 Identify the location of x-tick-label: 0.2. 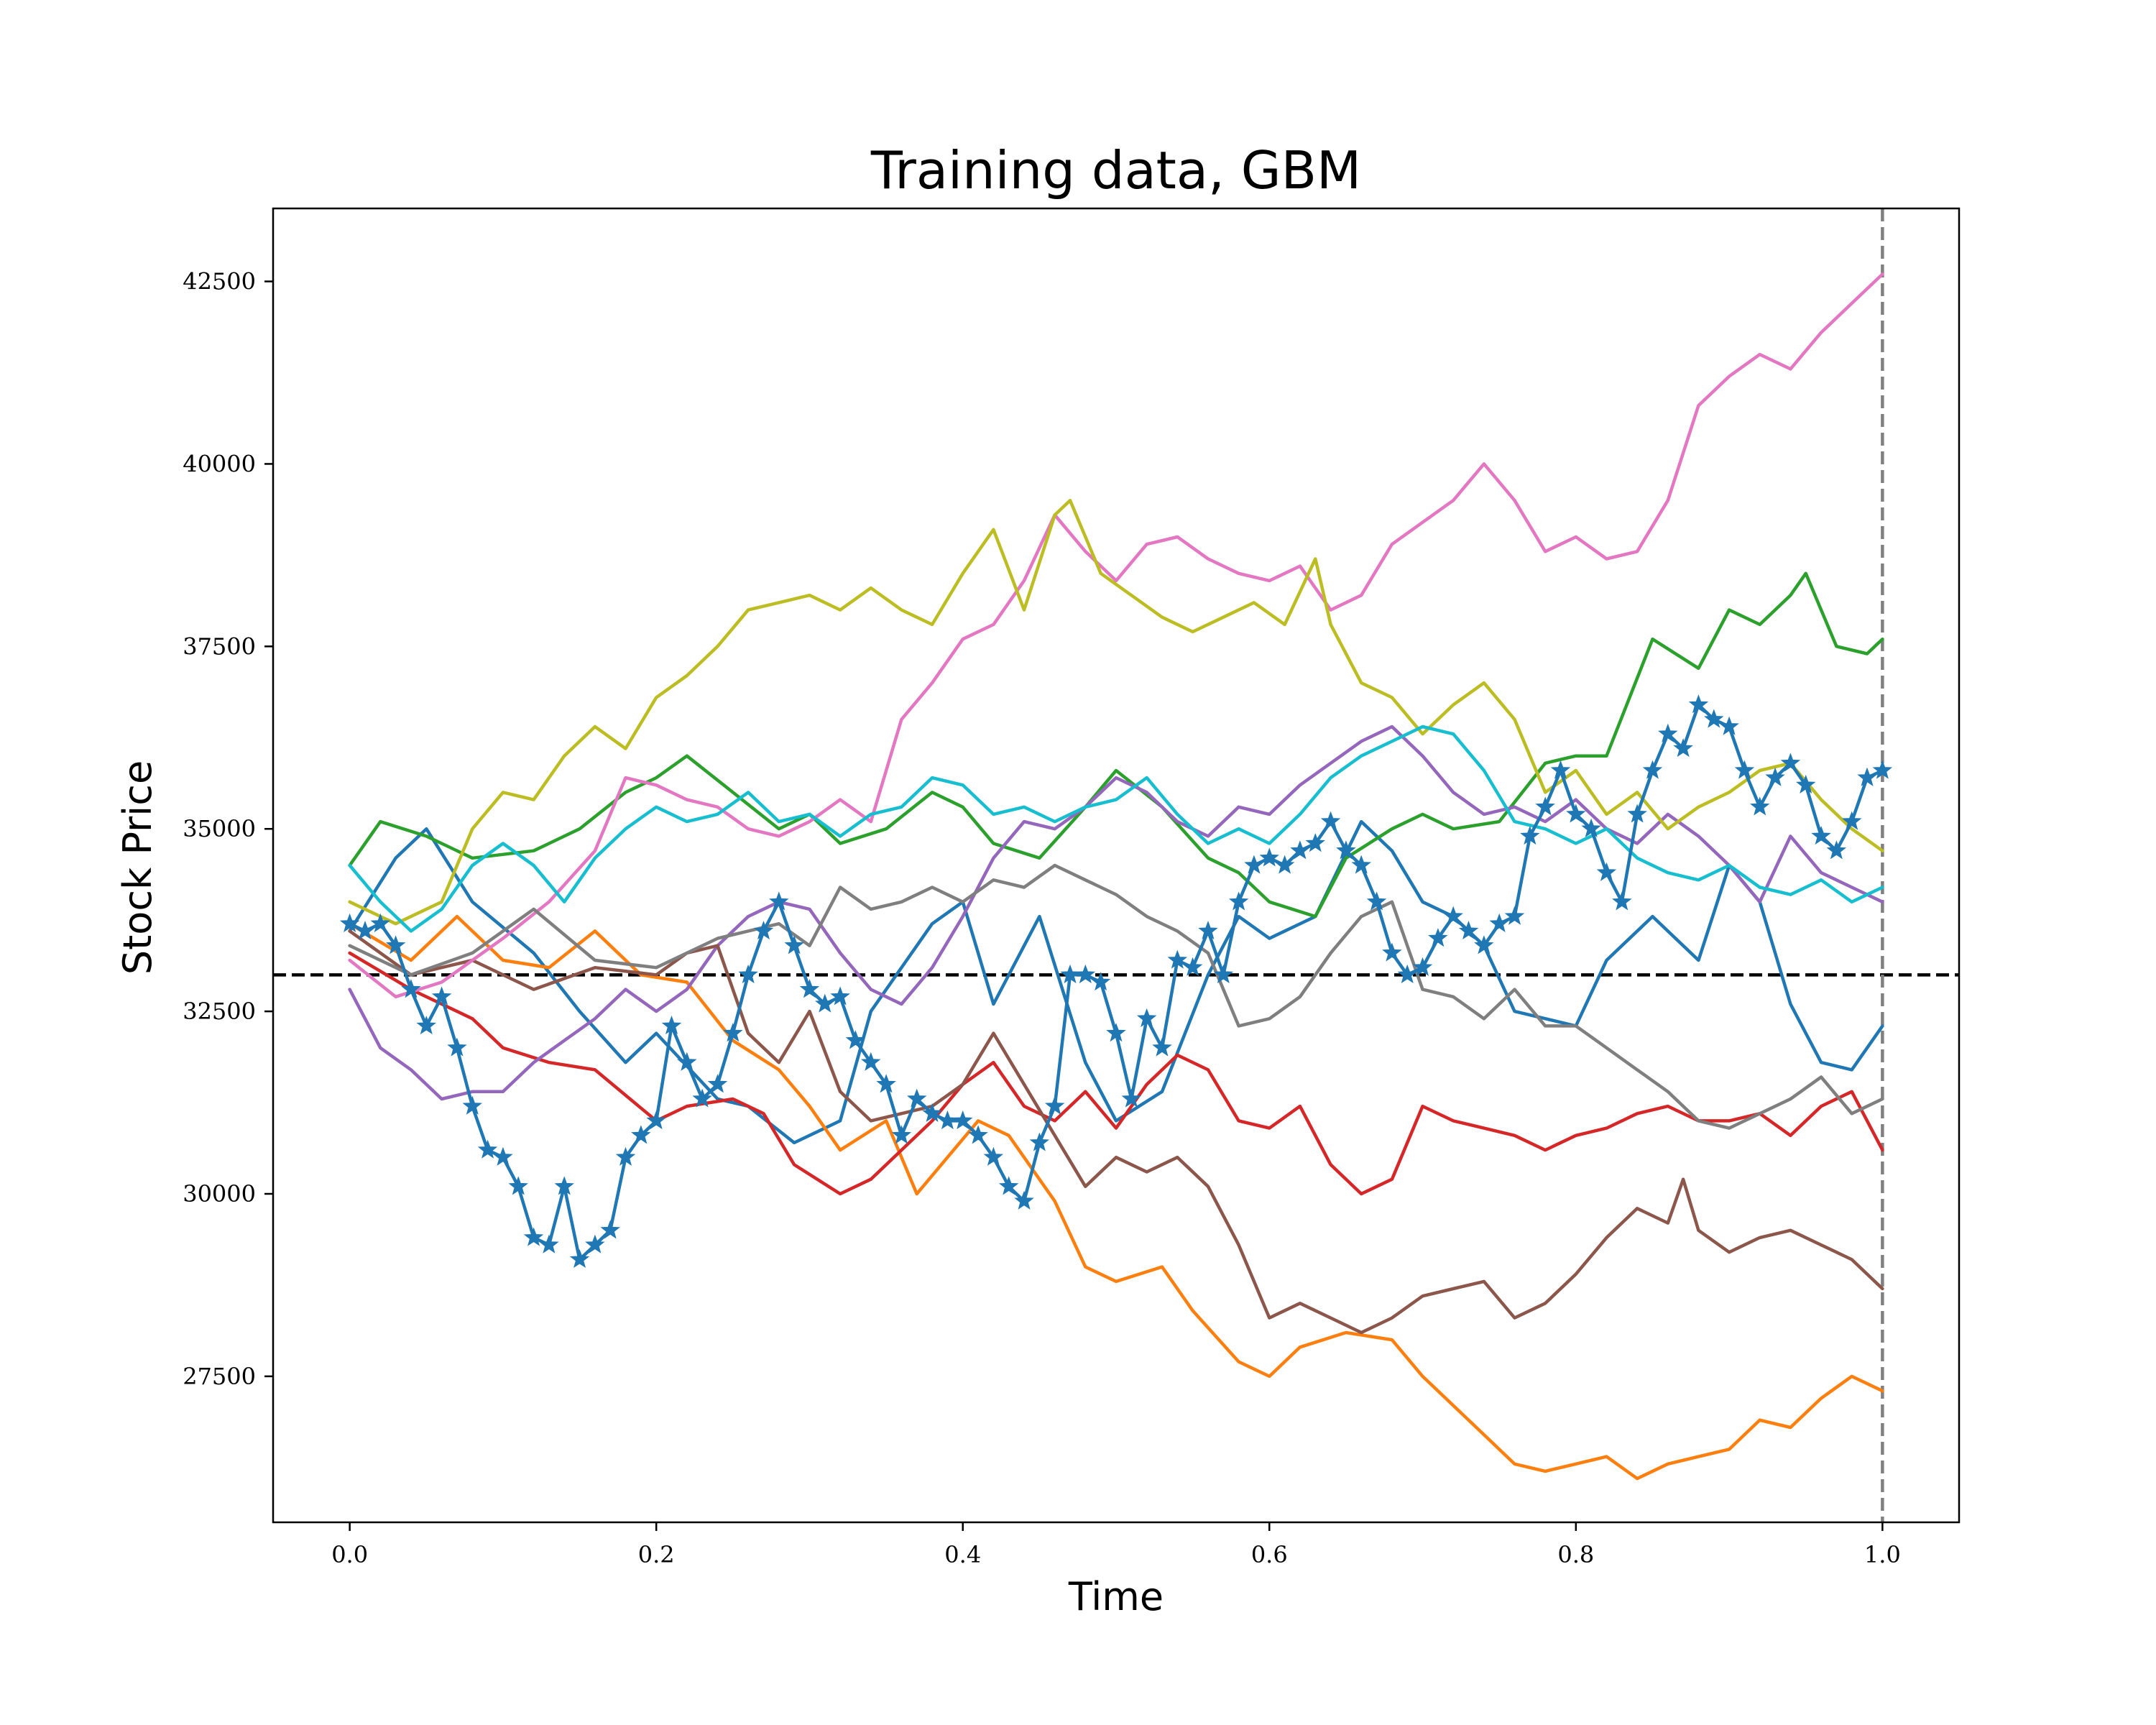
(656, 1554).